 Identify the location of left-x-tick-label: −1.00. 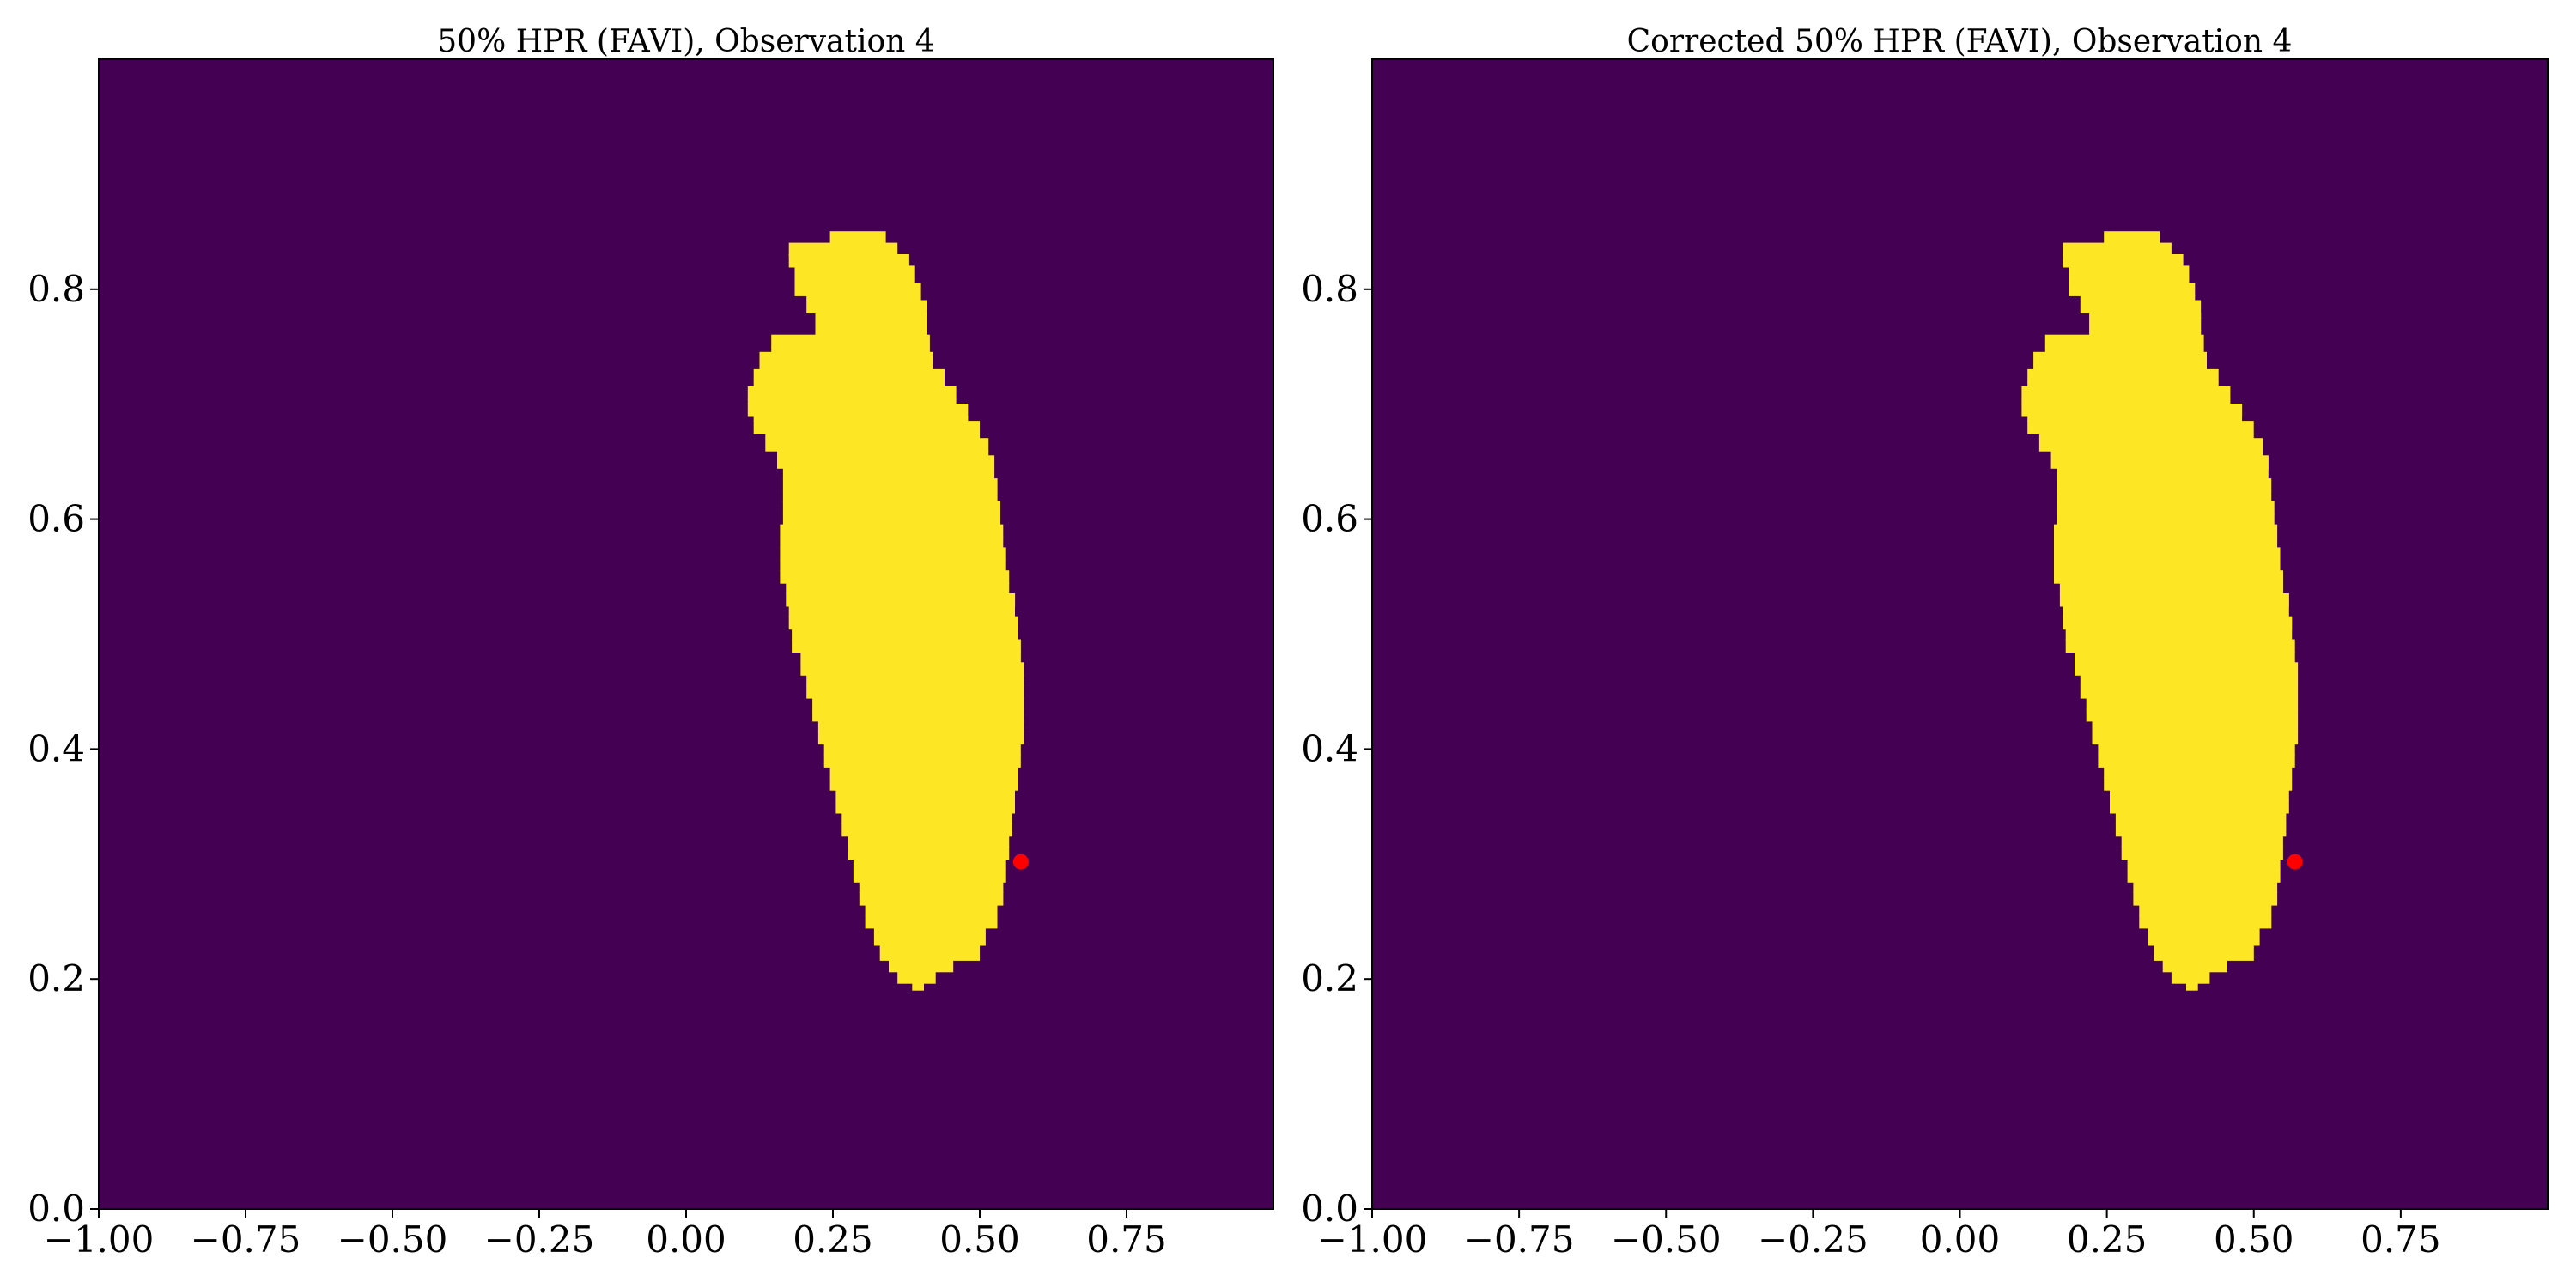
(99, 1239).